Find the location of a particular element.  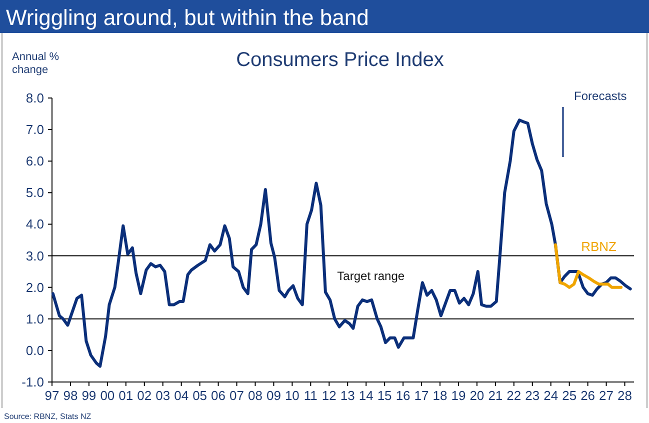

x-tick-label: 26 is located at coordinates (588, 395).